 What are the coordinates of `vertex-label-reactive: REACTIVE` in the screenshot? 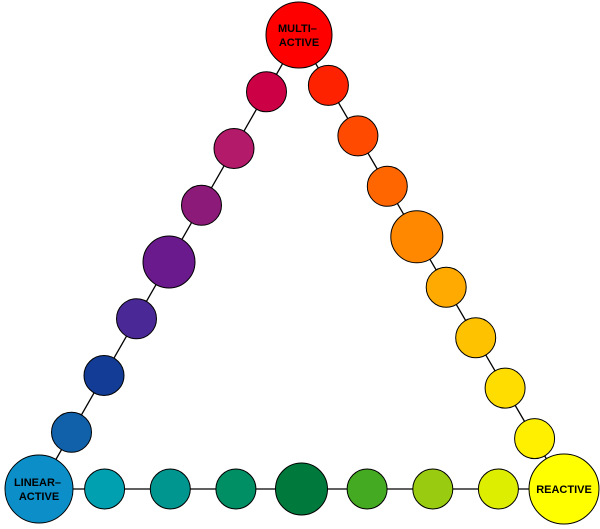 It's located at (564, 490).